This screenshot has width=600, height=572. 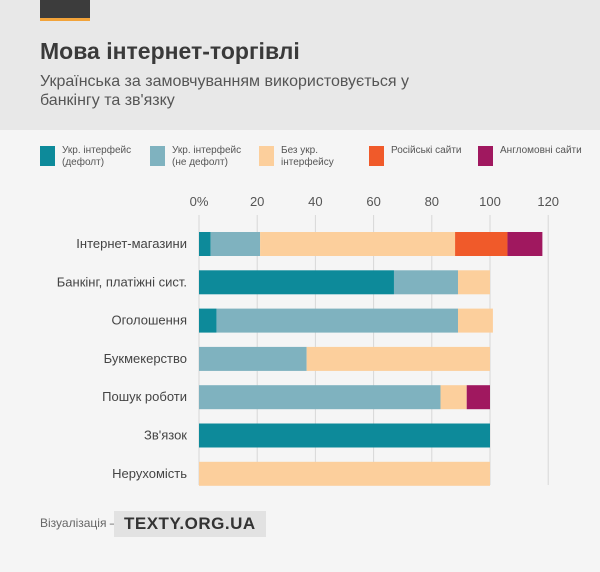 I want to click on category-label: Букмекерство, so click(x=145, y=358).